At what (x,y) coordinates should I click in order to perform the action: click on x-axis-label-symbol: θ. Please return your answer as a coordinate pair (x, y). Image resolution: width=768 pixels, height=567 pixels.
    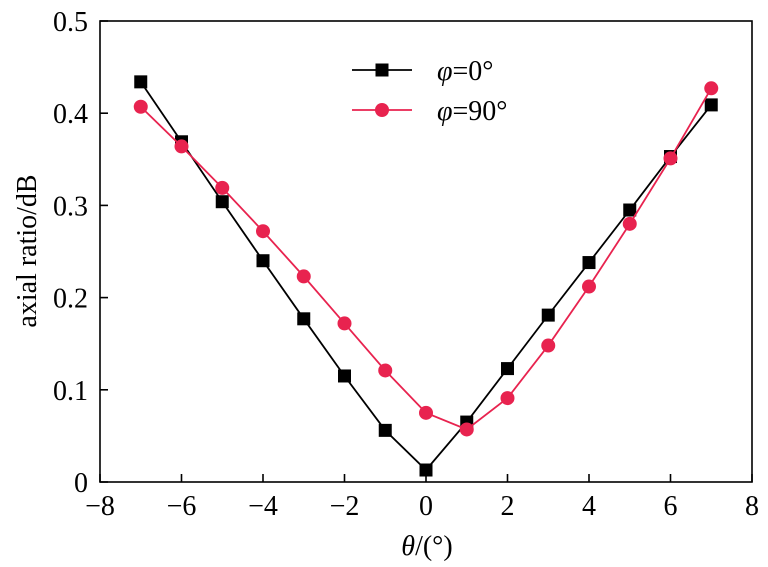
    Looking at the image, I should click on (408, 546).